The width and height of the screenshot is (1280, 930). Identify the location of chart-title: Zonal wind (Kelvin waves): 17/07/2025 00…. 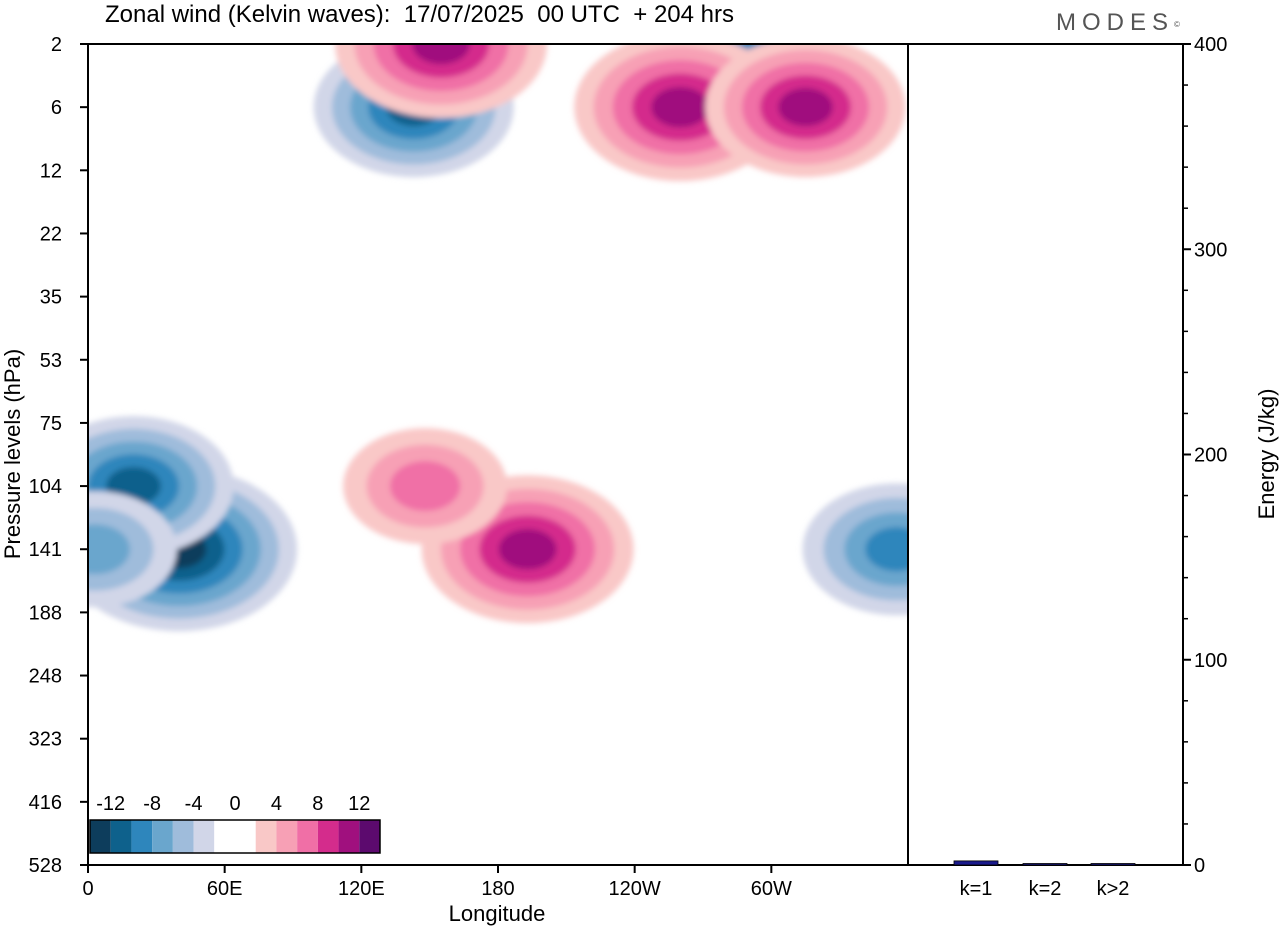
(419, 14).